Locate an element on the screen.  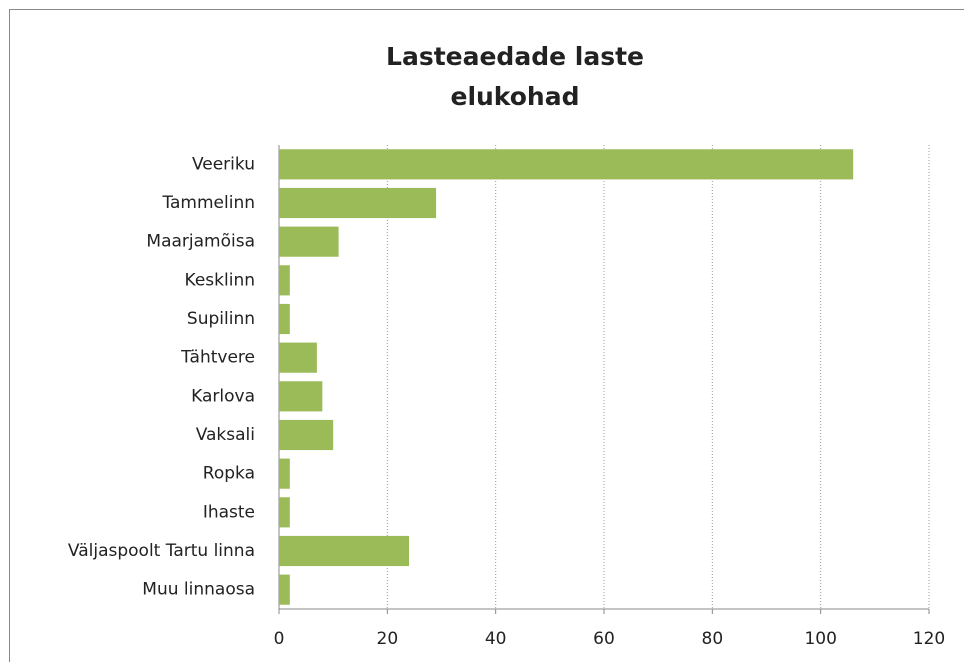
y-tick-label: Muu linnaosa is located at coordinates (198, 590).